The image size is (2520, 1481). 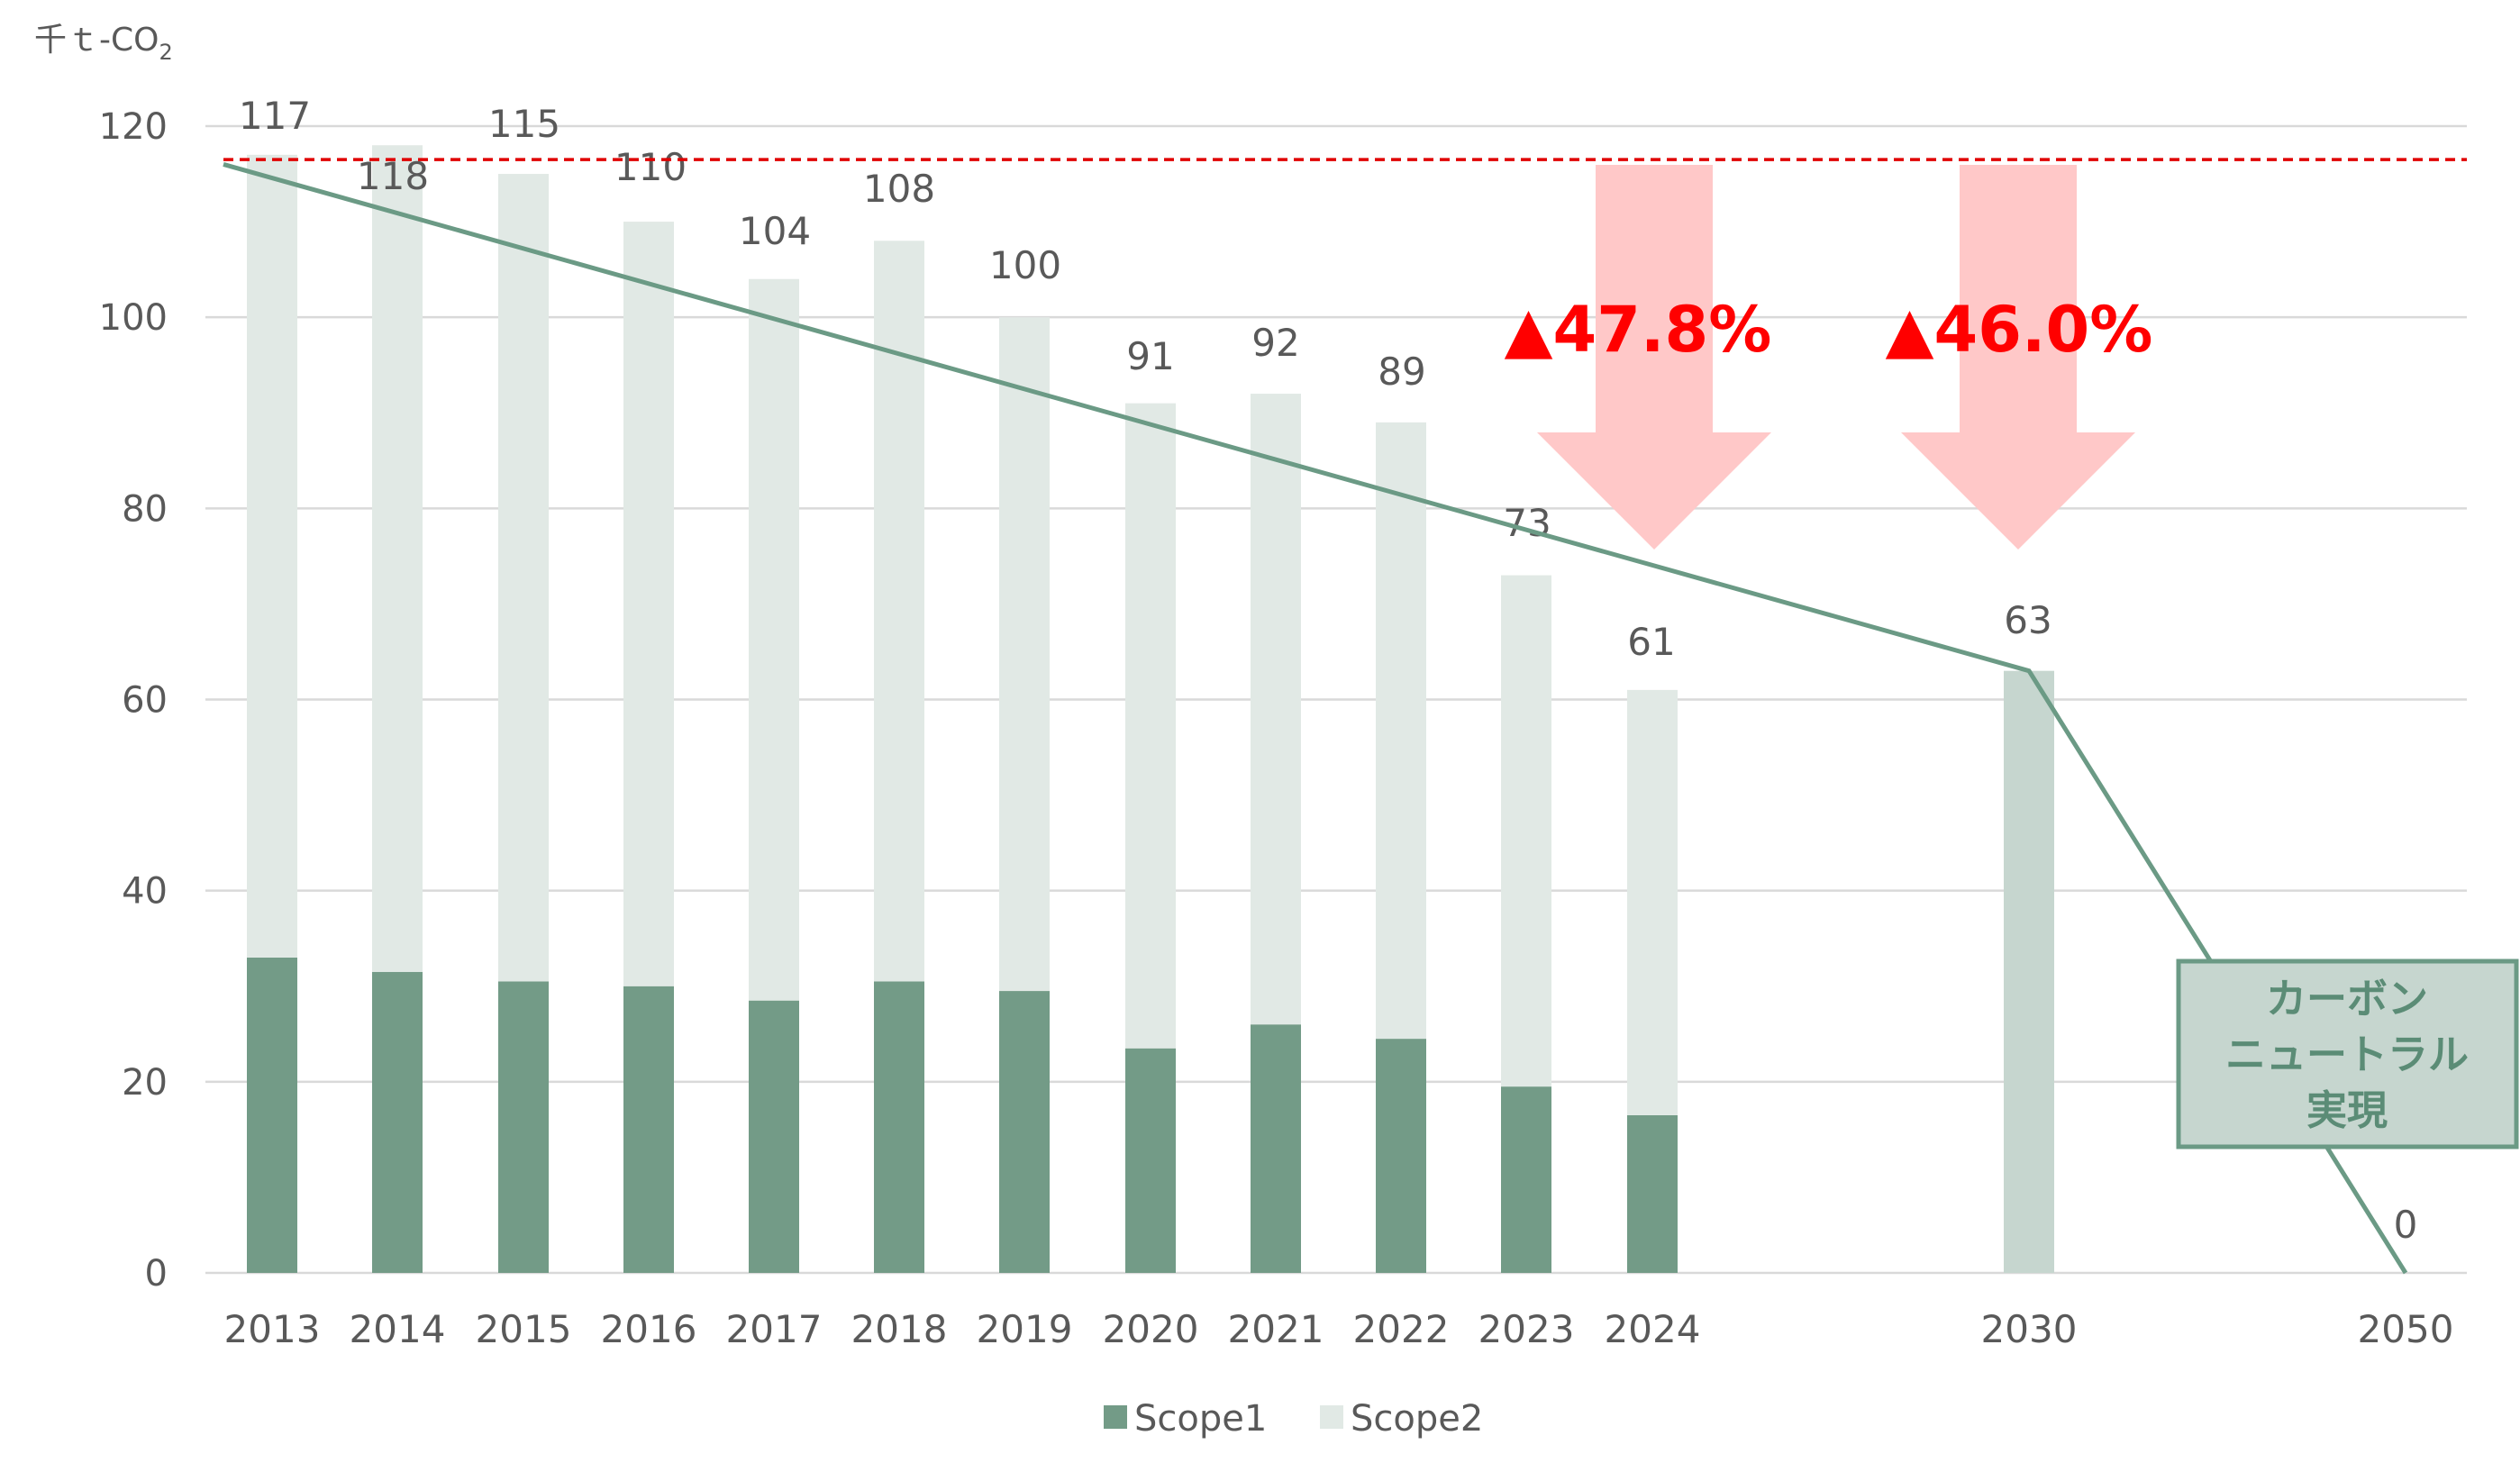 I want to click on bar-scope2-2019, so click(x=1025, y=654).